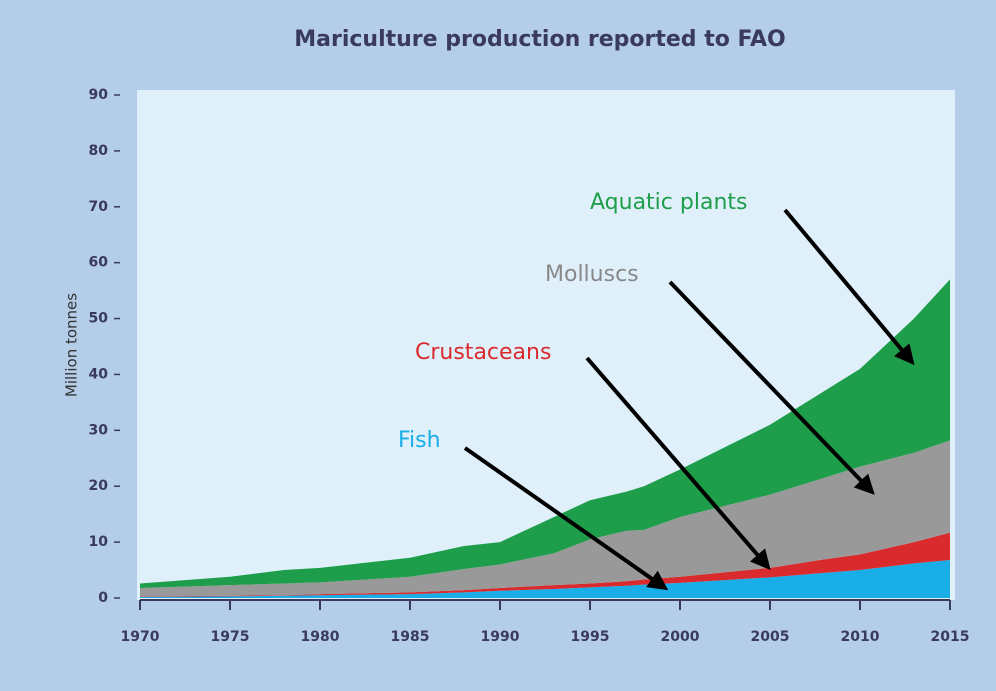 The image size is (996, 691). I want to click on y-tick-label: 60, so click(99, 263).